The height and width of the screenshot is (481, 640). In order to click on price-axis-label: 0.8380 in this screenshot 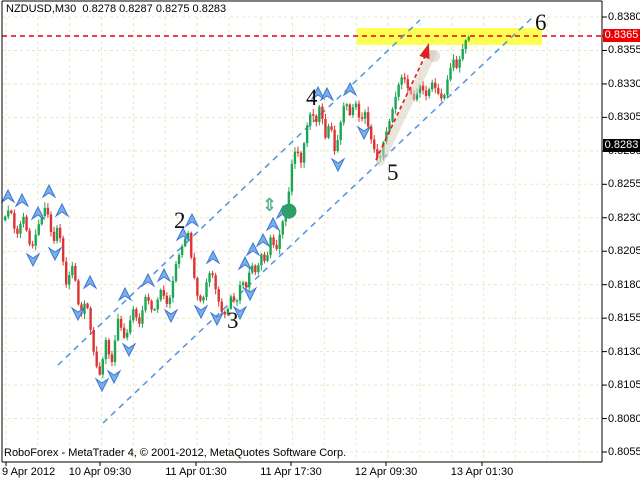, I will do `click(624, 17)`.